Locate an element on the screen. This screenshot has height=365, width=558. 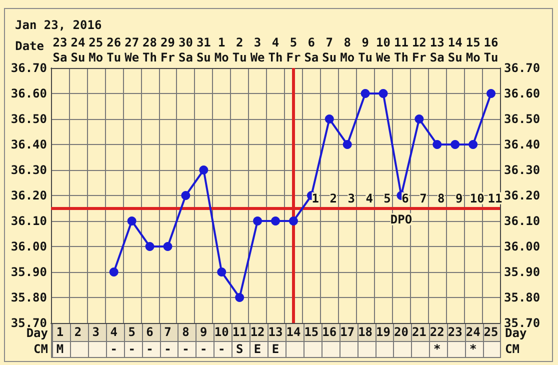
annotation: 5 is located at coordinates (387, 198).